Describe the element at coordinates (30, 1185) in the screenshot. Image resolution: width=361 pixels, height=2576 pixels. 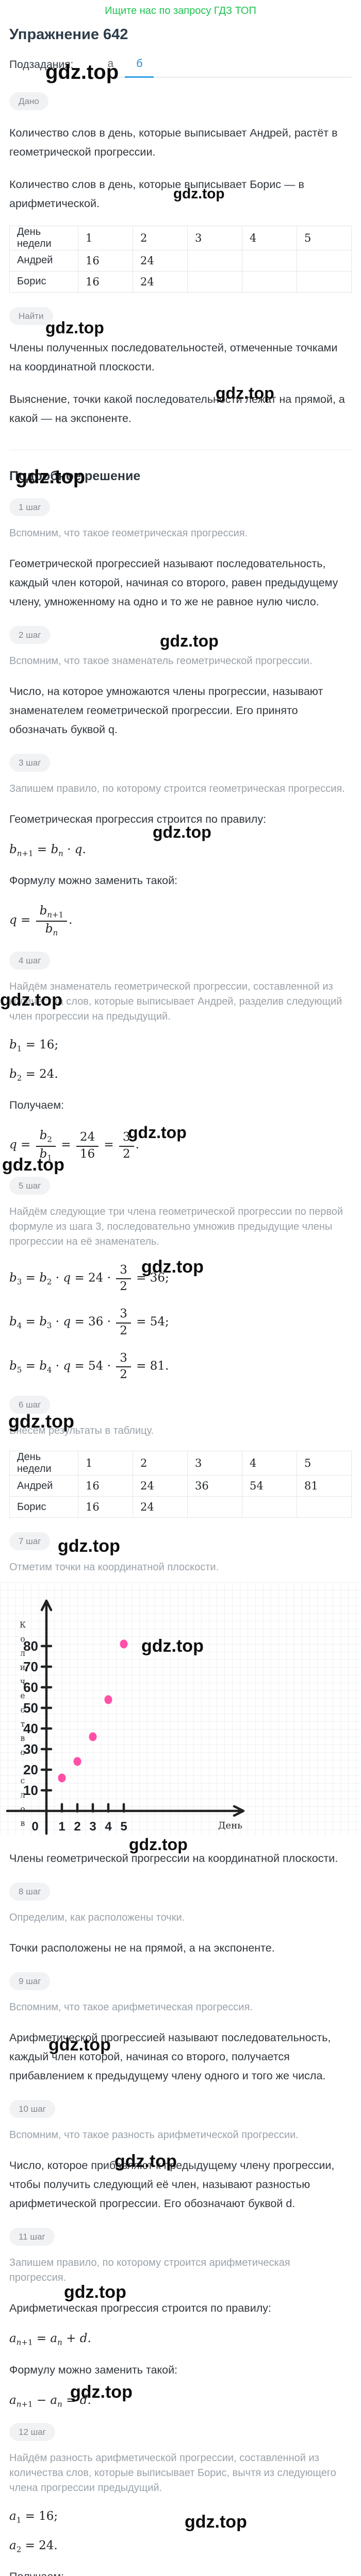
I see `step-badge: 5 шаг` at that location.